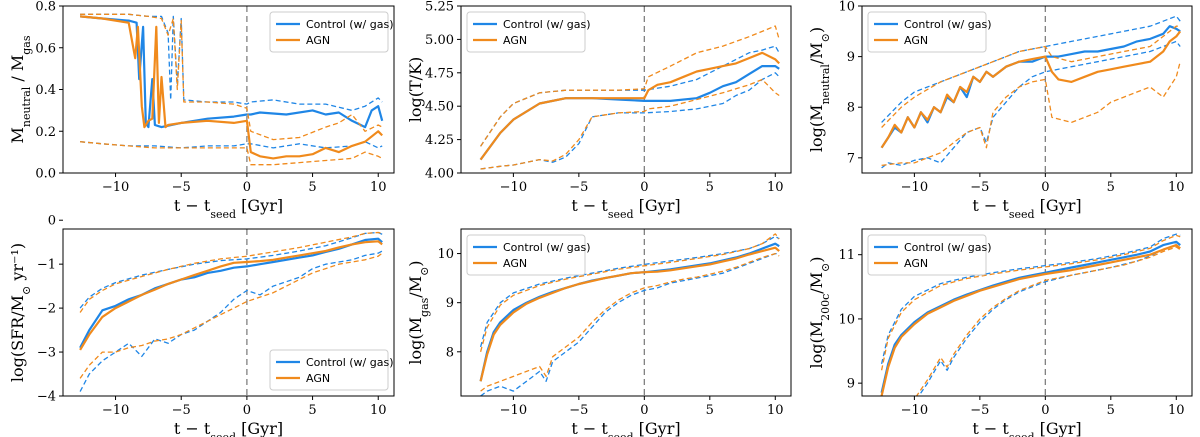  Describe the element at coordinates (45, 7) in the screenshot. I see `y-tick-label: 0.8` at that location.